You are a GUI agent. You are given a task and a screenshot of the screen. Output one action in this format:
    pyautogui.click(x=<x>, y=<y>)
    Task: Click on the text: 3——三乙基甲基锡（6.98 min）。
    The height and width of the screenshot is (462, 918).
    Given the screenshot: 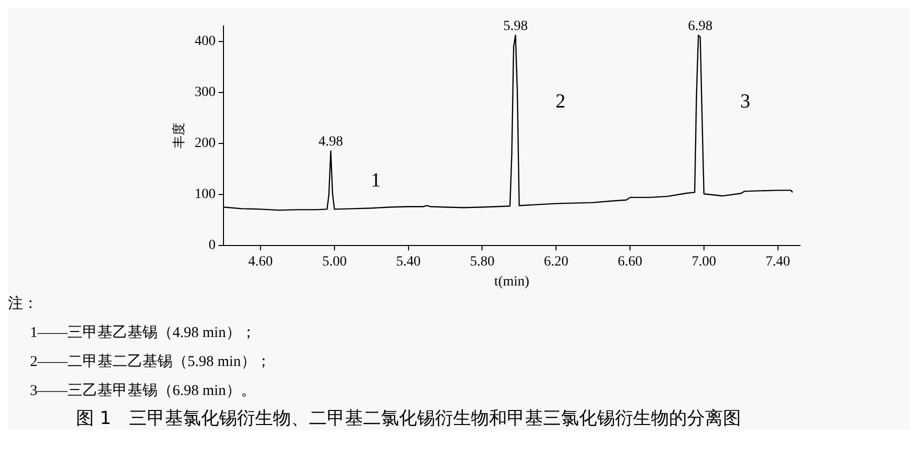 What is the action you would take?
    pyautogui.click(x=143, y=391)
    